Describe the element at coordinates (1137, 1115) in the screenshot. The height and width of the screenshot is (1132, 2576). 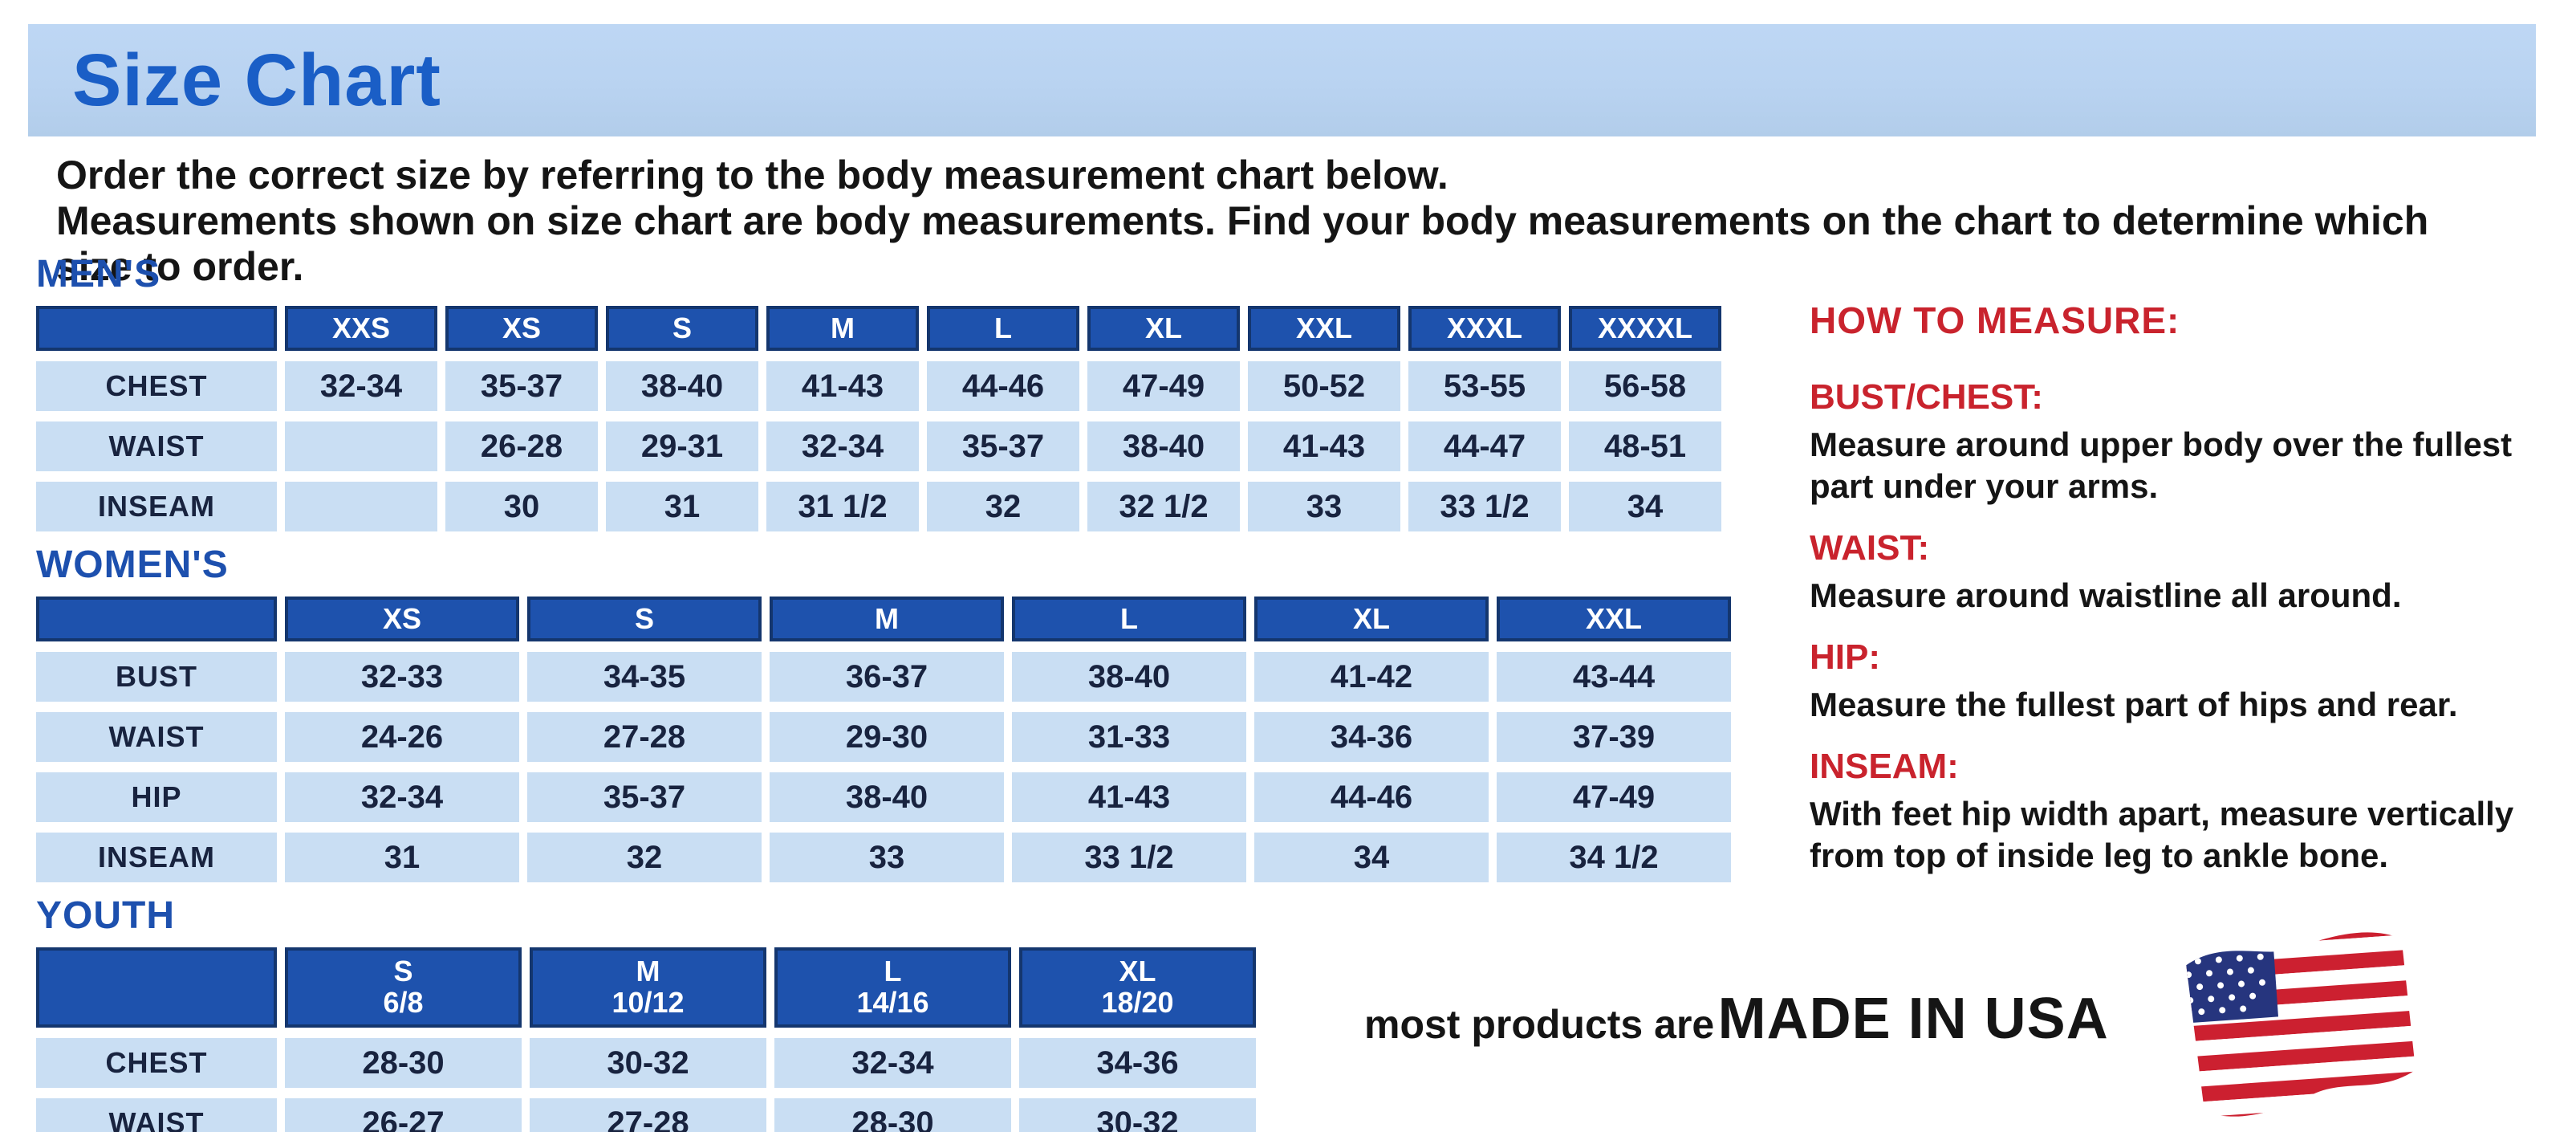
I see `size-value-cell: 30-32` at that location.